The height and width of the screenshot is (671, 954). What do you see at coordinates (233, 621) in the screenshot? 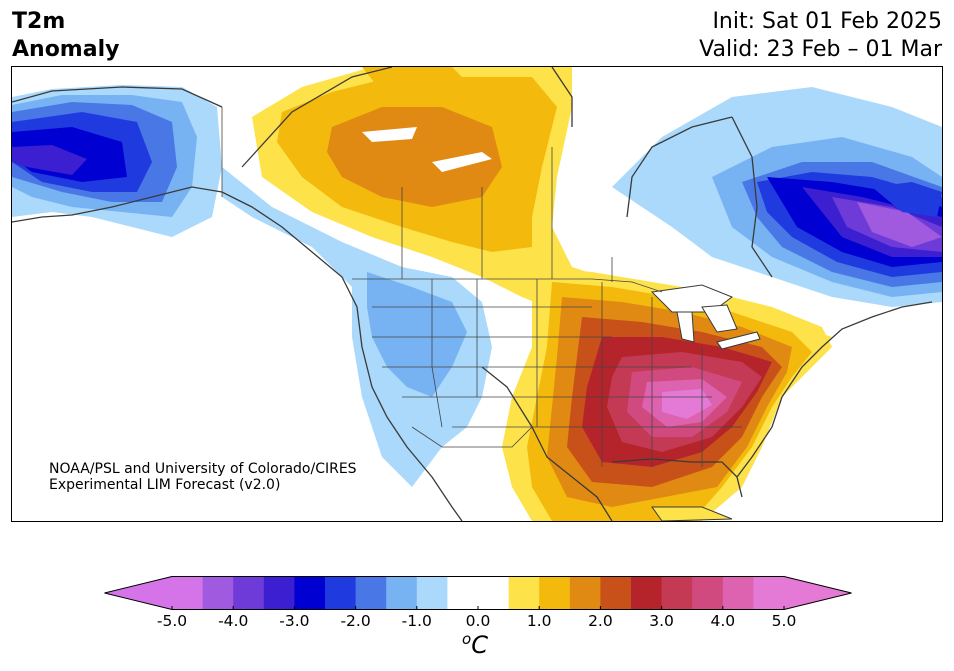
I see `colorbar-tick-label: -4.0` at bounding box center [233, 621].